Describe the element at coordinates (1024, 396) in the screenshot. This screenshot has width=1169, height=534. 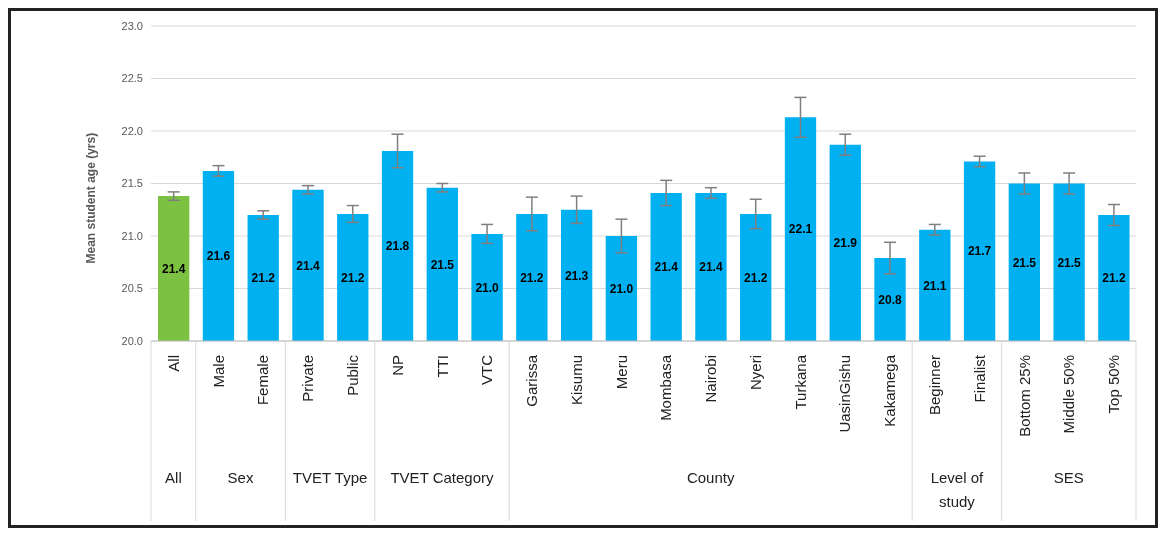
I see `x-tick-label: Bottom 25%` at that location.